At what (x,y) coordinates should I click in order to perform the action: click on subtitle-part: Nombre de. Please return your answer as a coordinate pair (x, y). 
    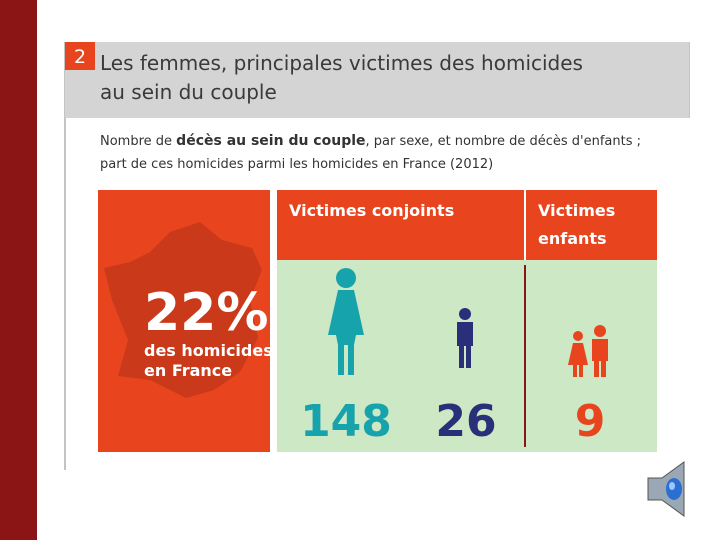
    Looking at the image, I should click on (138, 141).